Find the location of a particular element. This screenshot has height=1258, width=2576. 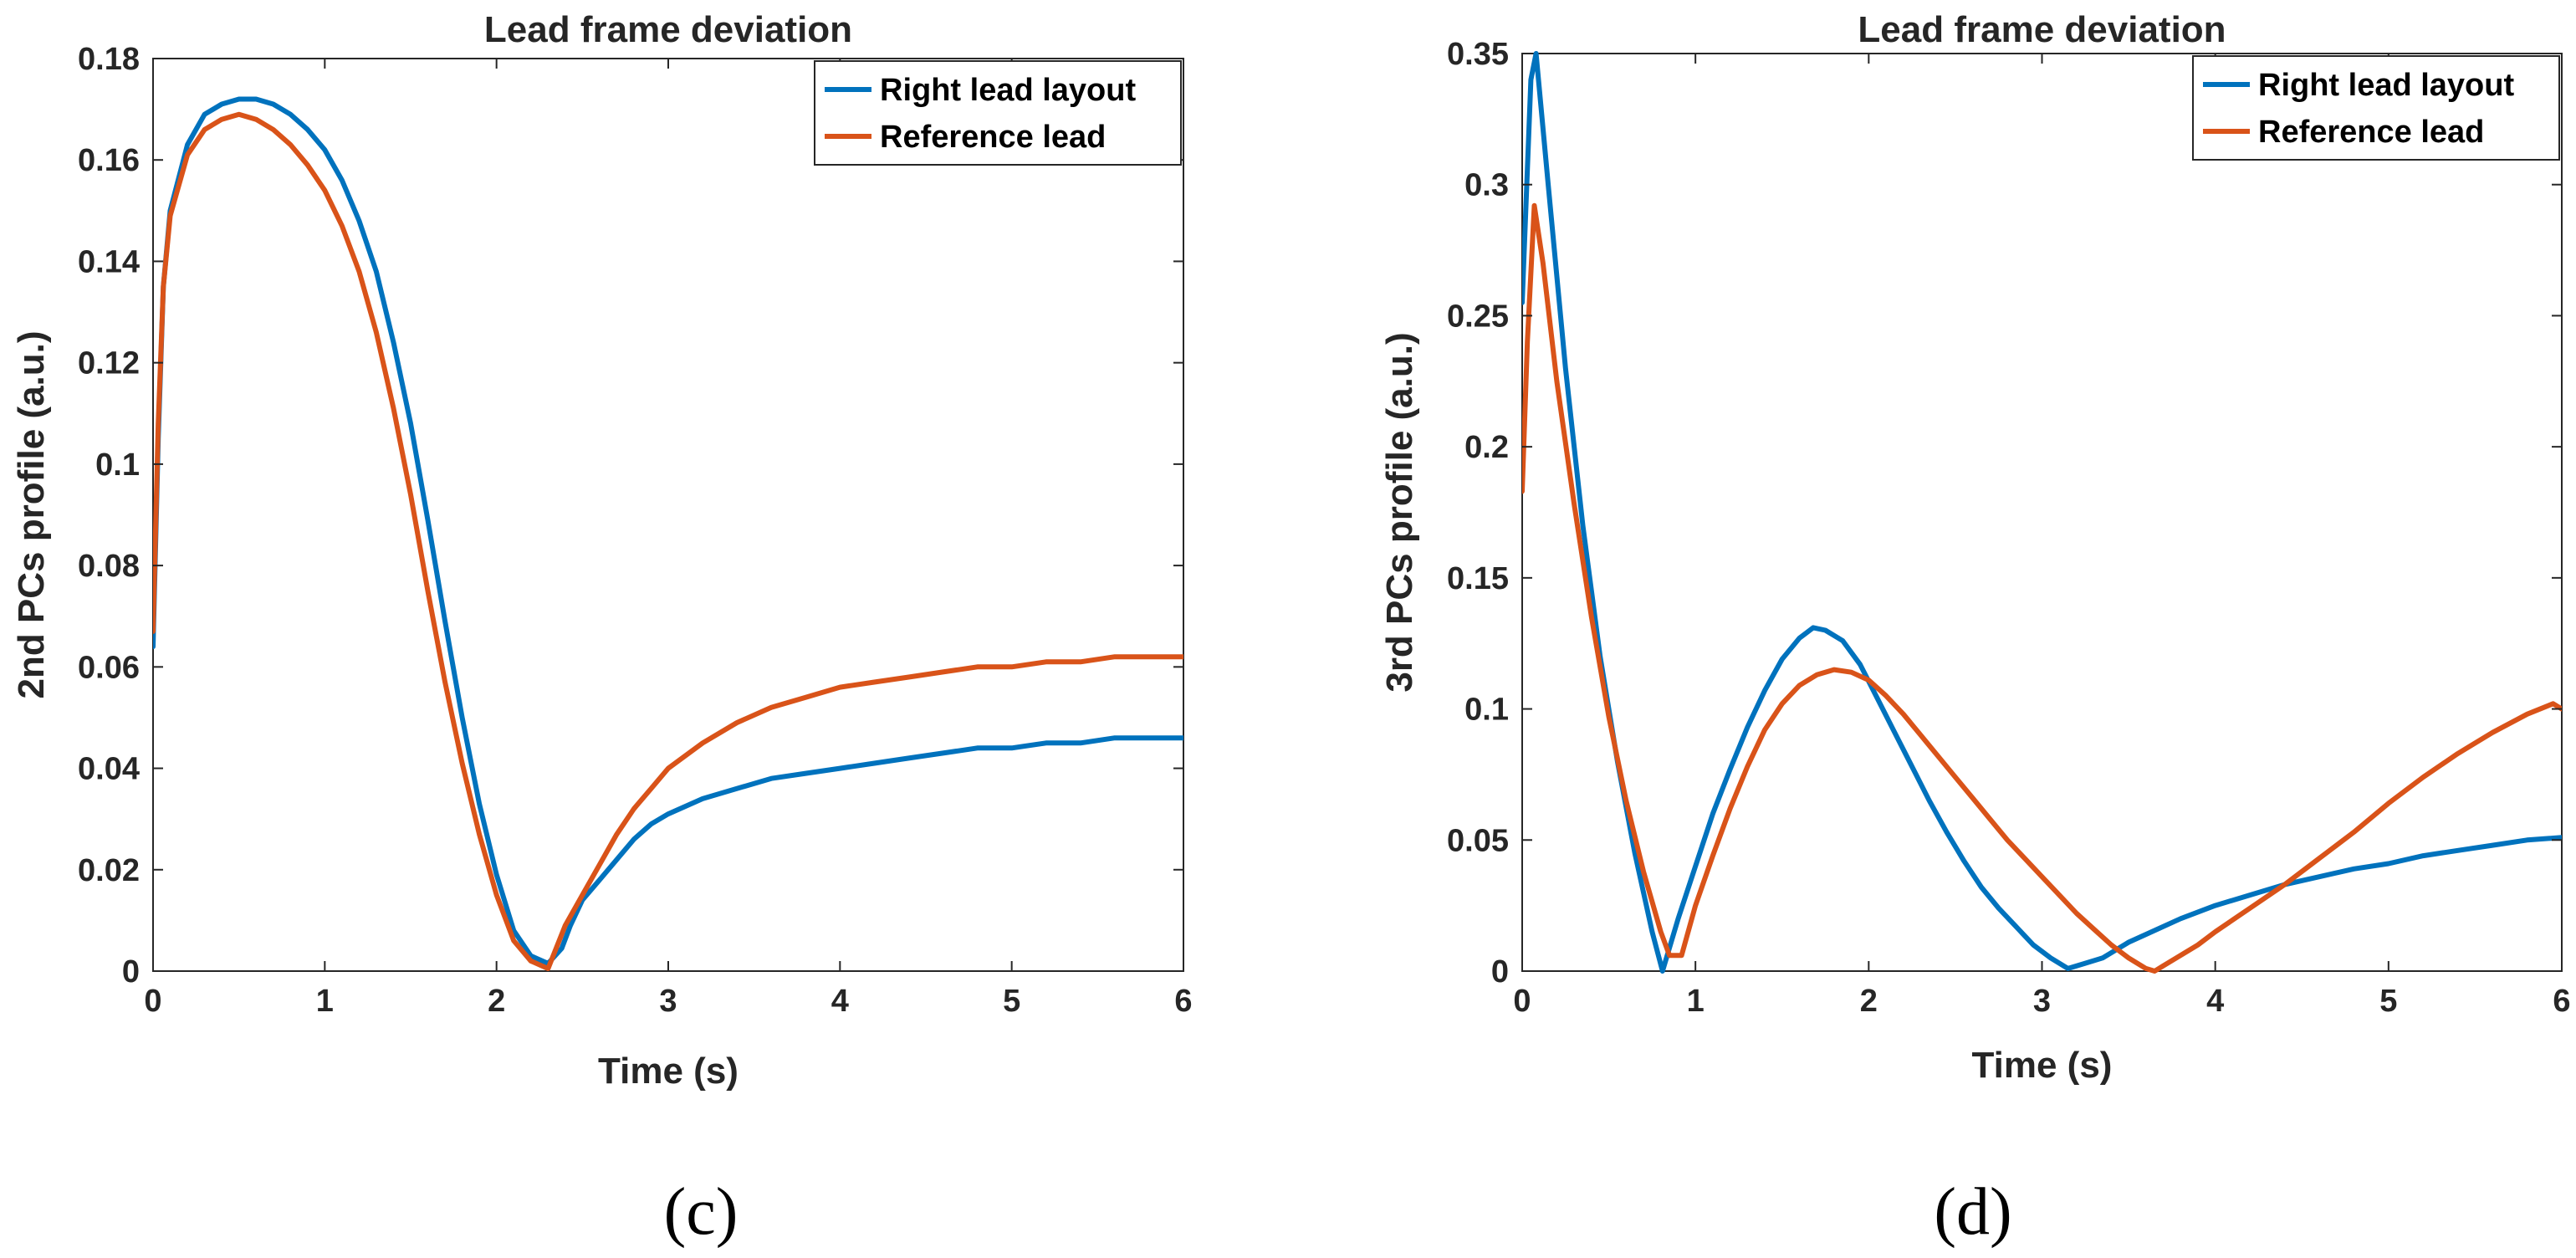

y-tick-label: 0.15 is located at coordinates (1478, 579).